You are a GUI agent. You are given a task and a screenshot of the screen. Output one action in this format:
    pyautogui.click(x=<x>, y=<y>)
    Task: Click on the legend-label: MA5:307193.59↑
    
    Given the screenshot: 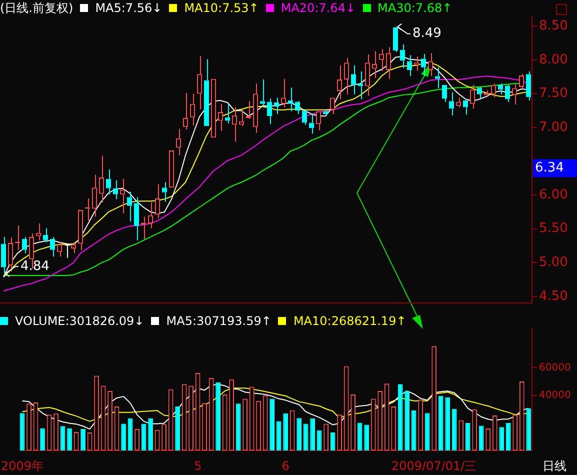 What is the action you would take?
    pyautogui.click(x=219, y=321)
    